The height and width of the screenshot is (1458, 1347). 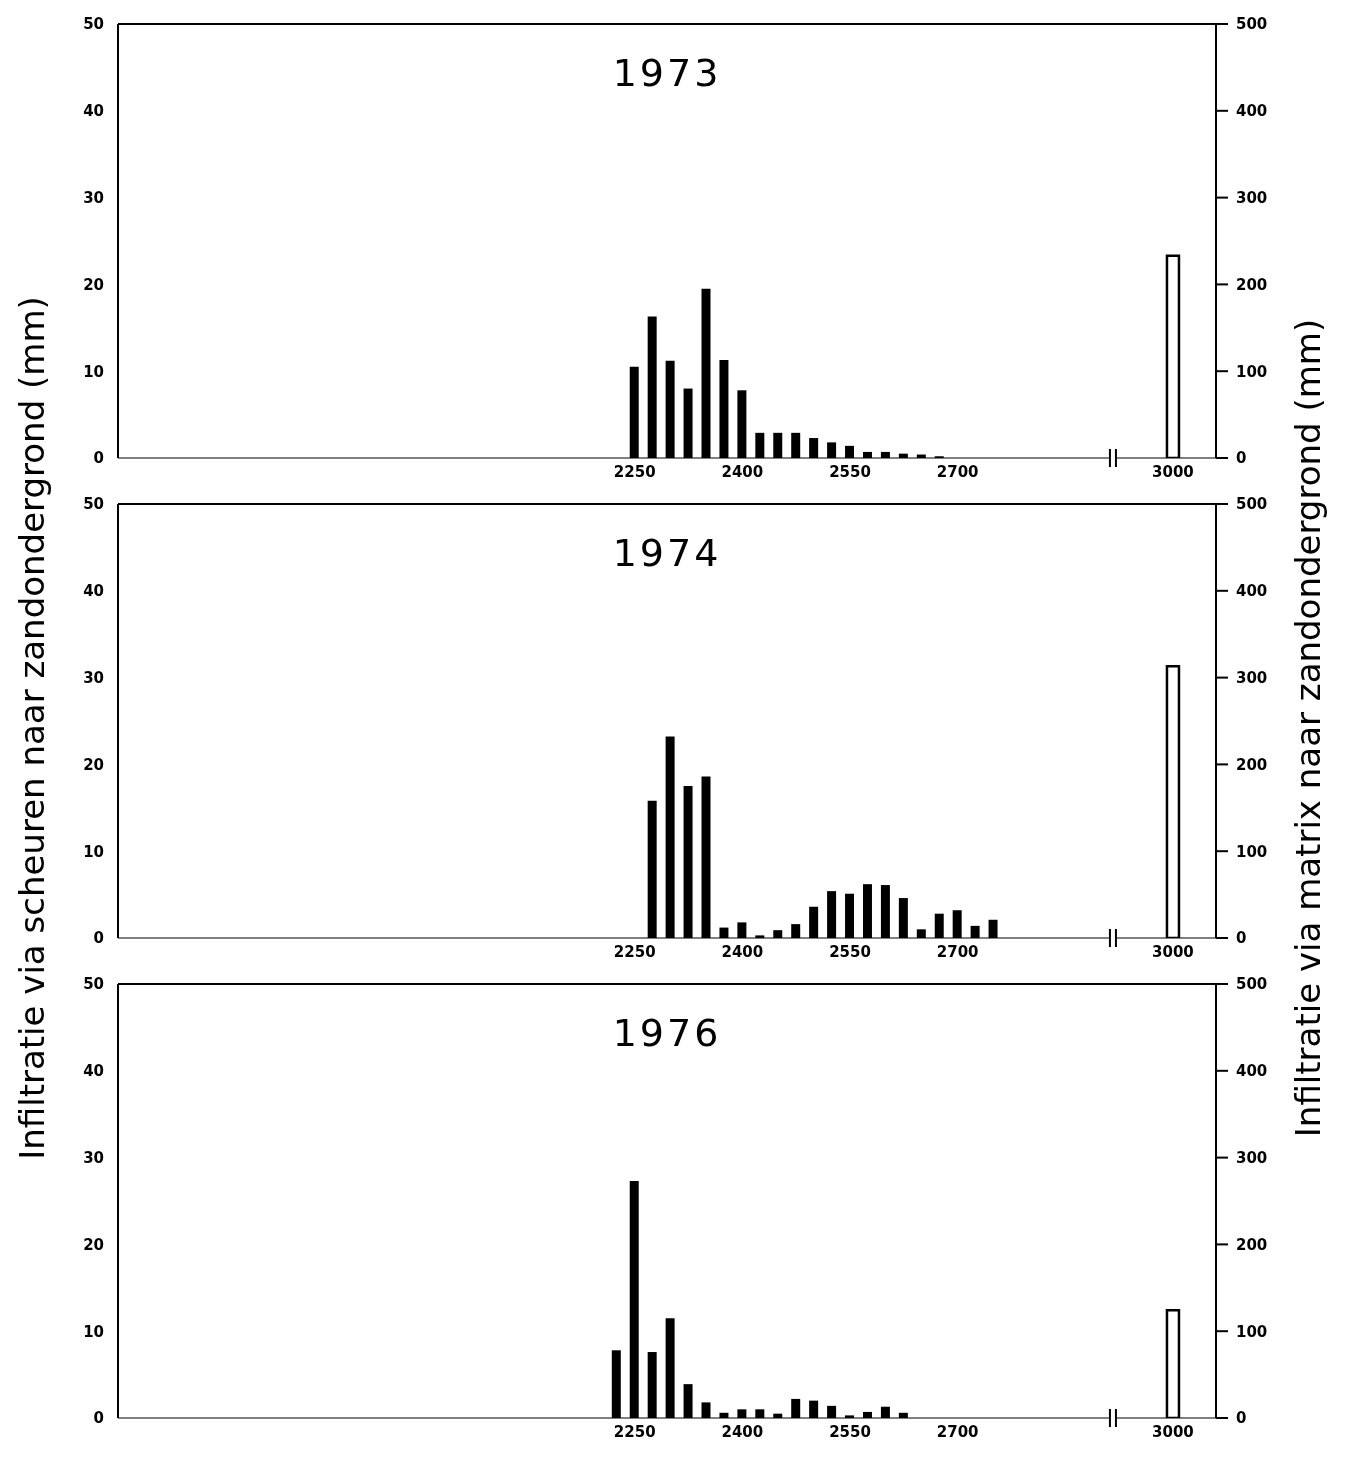 I want to click on text: 1973, so click(x=667, y=73).